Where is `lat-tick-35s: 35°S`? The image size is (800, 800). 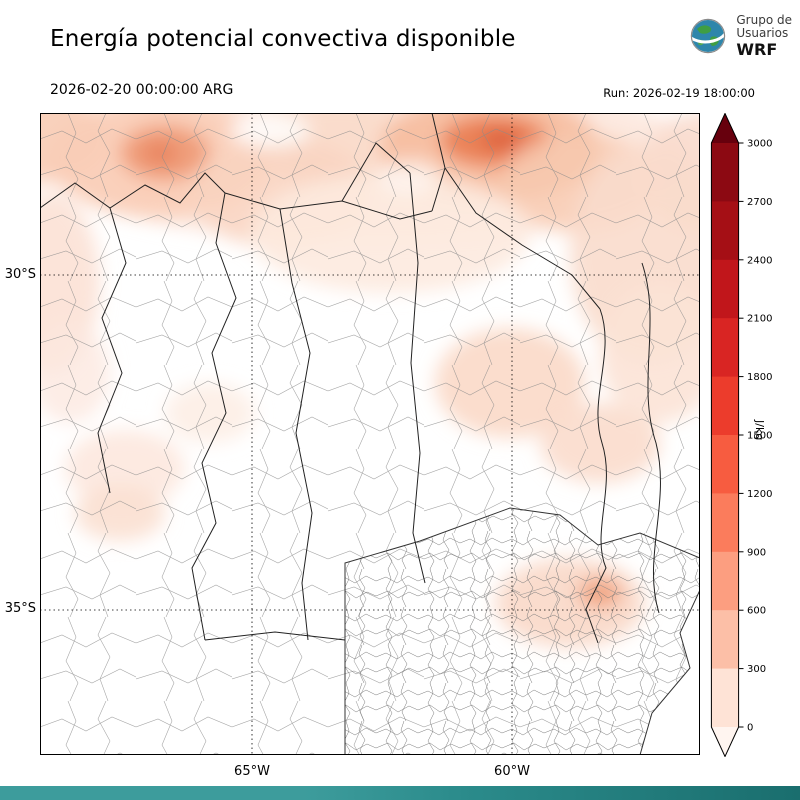 lat-tick-35s: 35°S is located at coordinates (20, 608).